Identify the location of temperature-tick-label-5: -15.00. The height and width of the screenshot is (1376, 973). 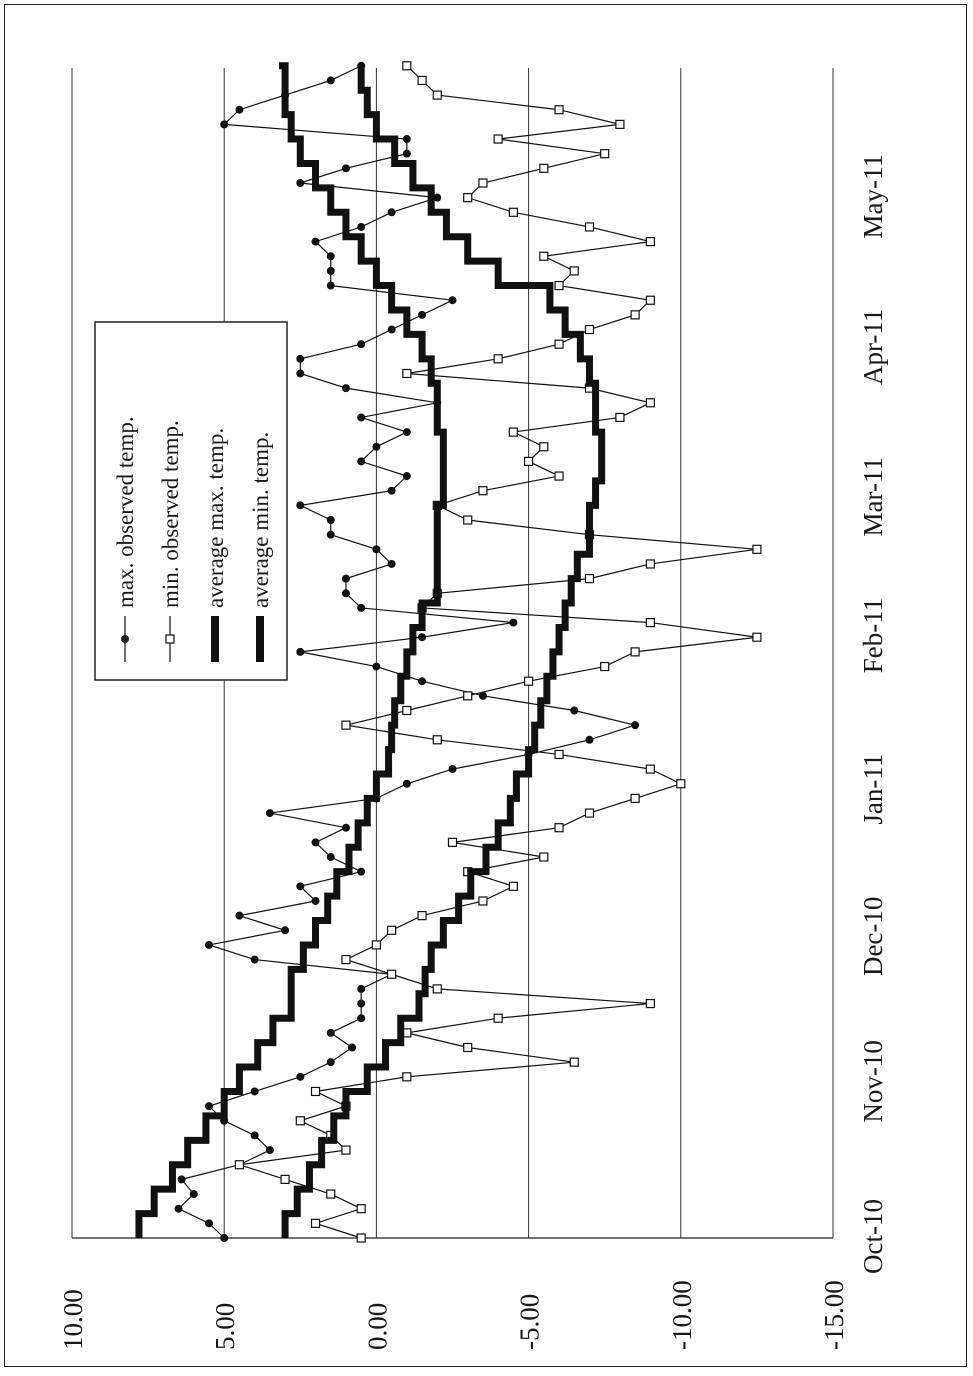
(834, 1315).